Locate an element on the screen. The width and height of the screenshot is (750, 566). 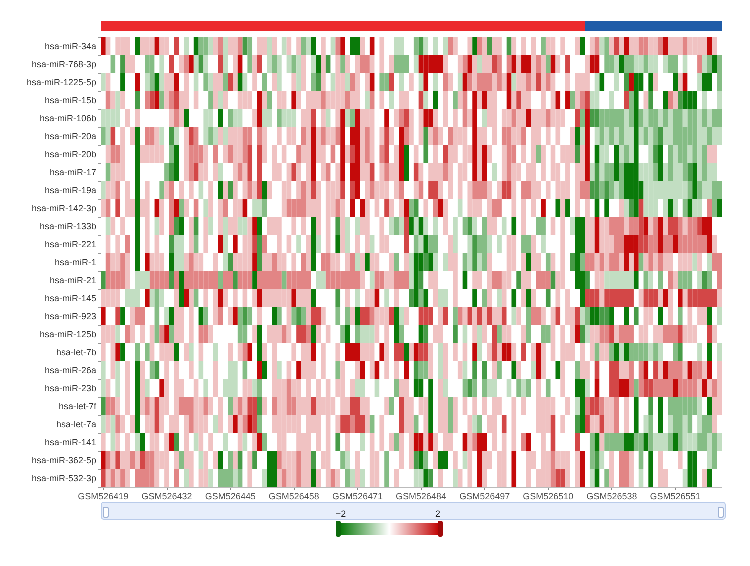
y-tick-label: hsa-miR-15b is located at coordinates (70, 101).